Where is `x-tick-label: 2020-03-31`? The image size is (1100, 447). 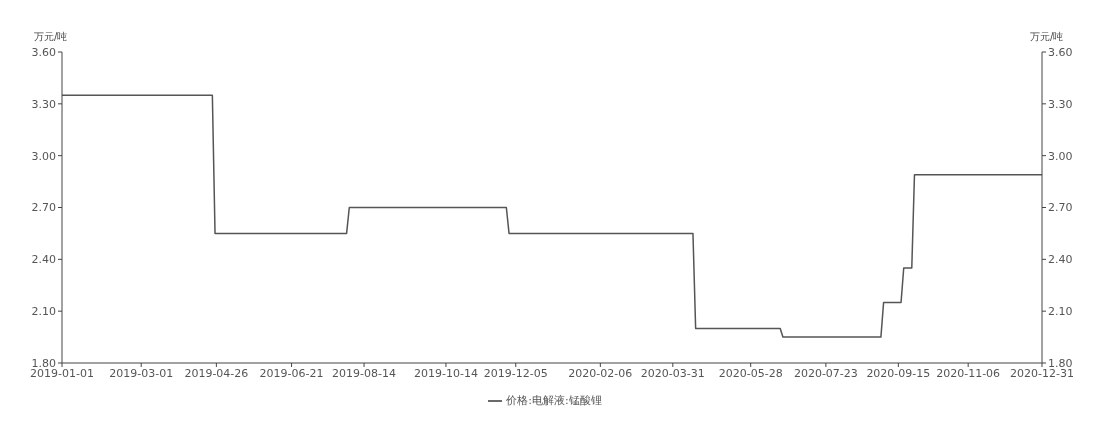 x-tick-label: 2020-03-31 is located at coordinates (672, 373).